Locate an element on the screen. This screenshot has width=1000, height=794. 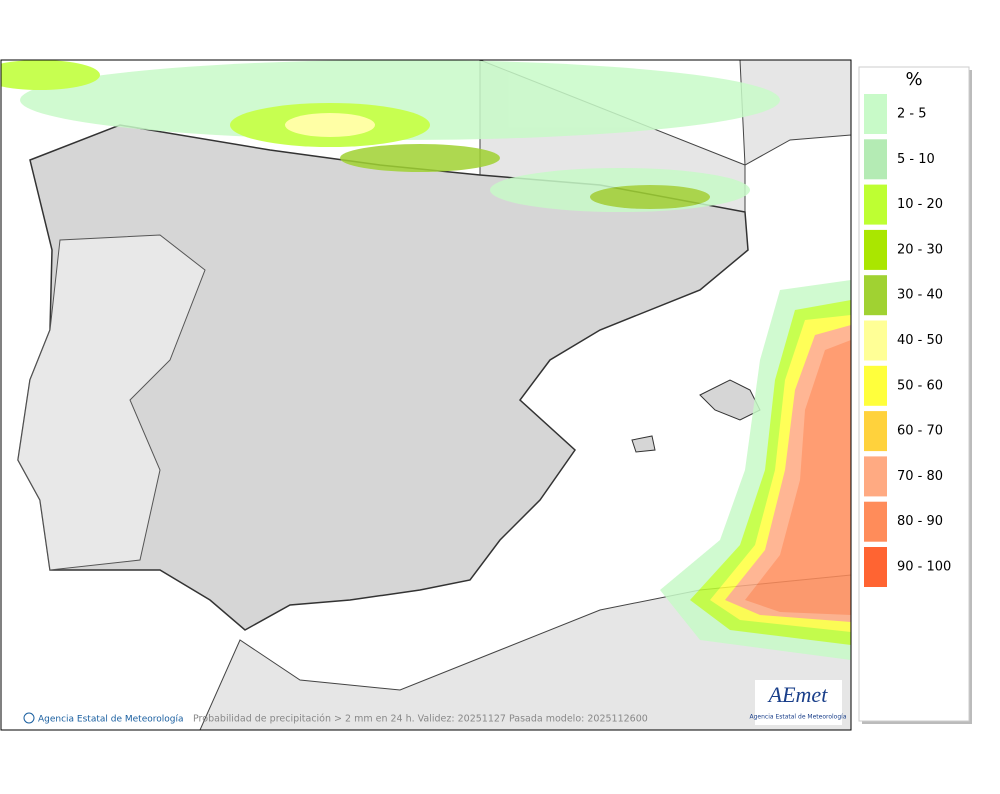
credit: Agencia Estatal de Meteorología is located at coordinates (111, 720).